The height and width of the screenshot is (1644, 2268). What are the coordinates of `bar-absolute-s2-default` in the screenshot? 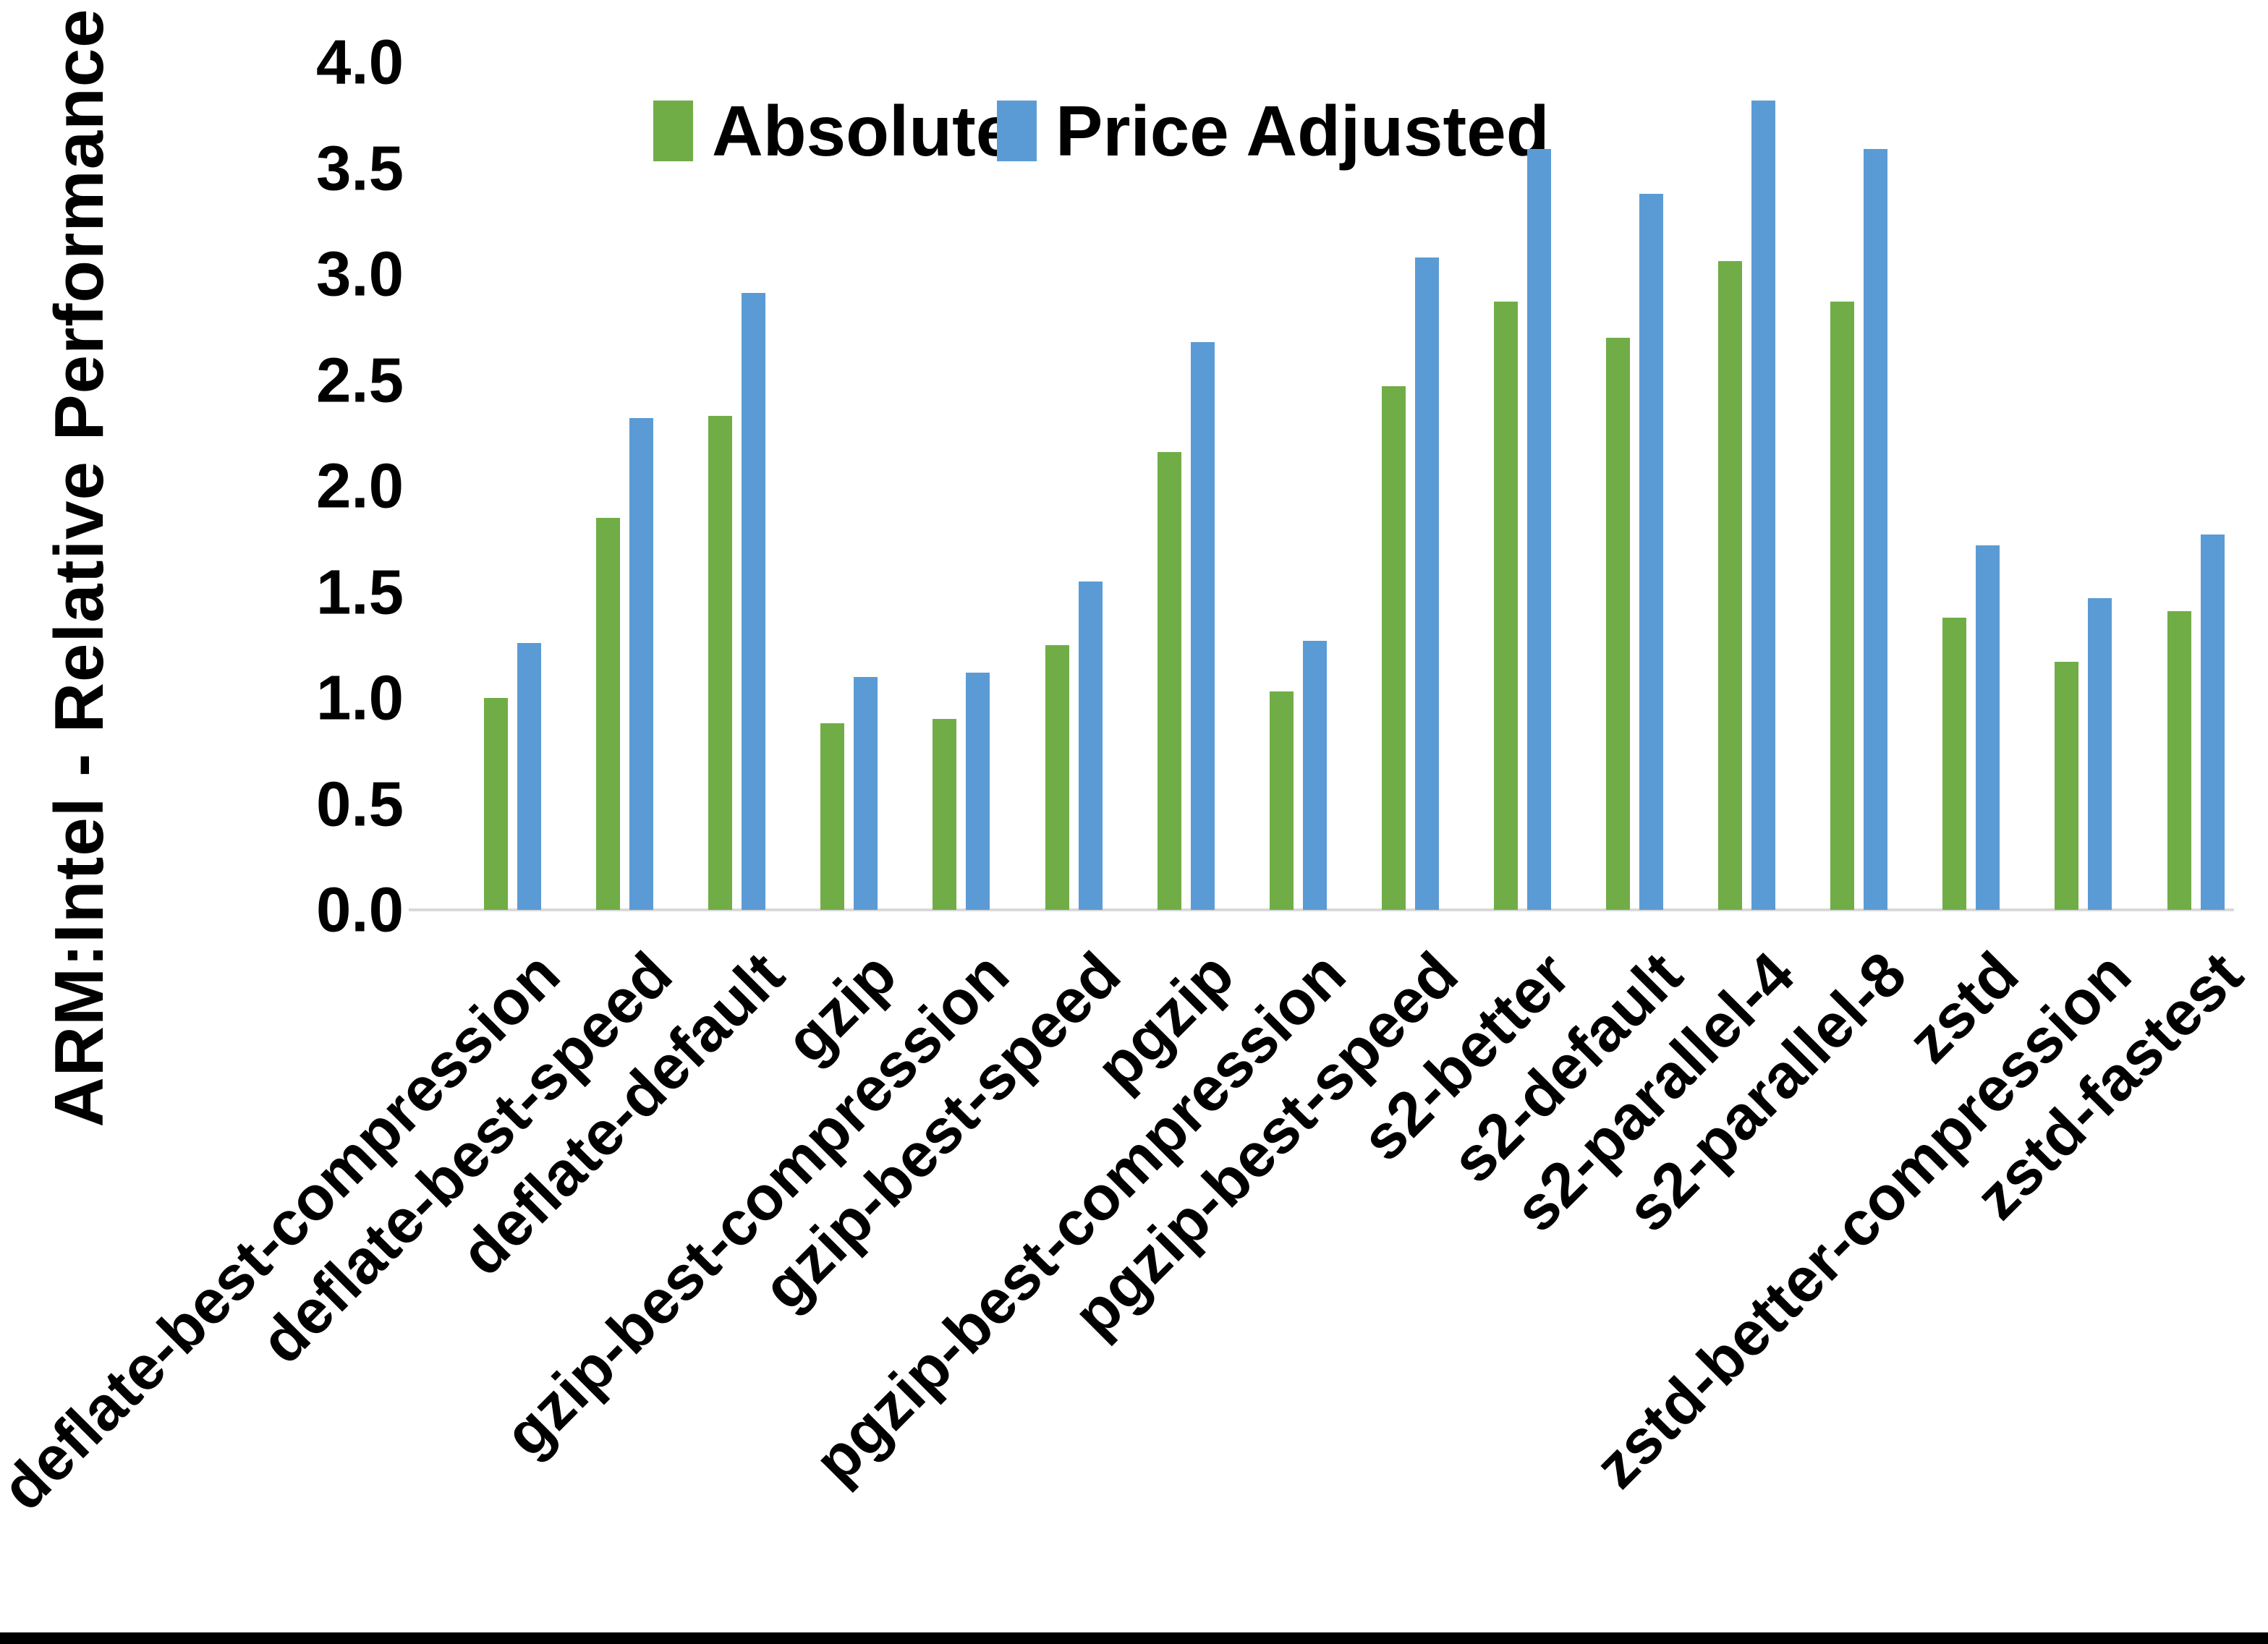 It's located at (1618, 624).